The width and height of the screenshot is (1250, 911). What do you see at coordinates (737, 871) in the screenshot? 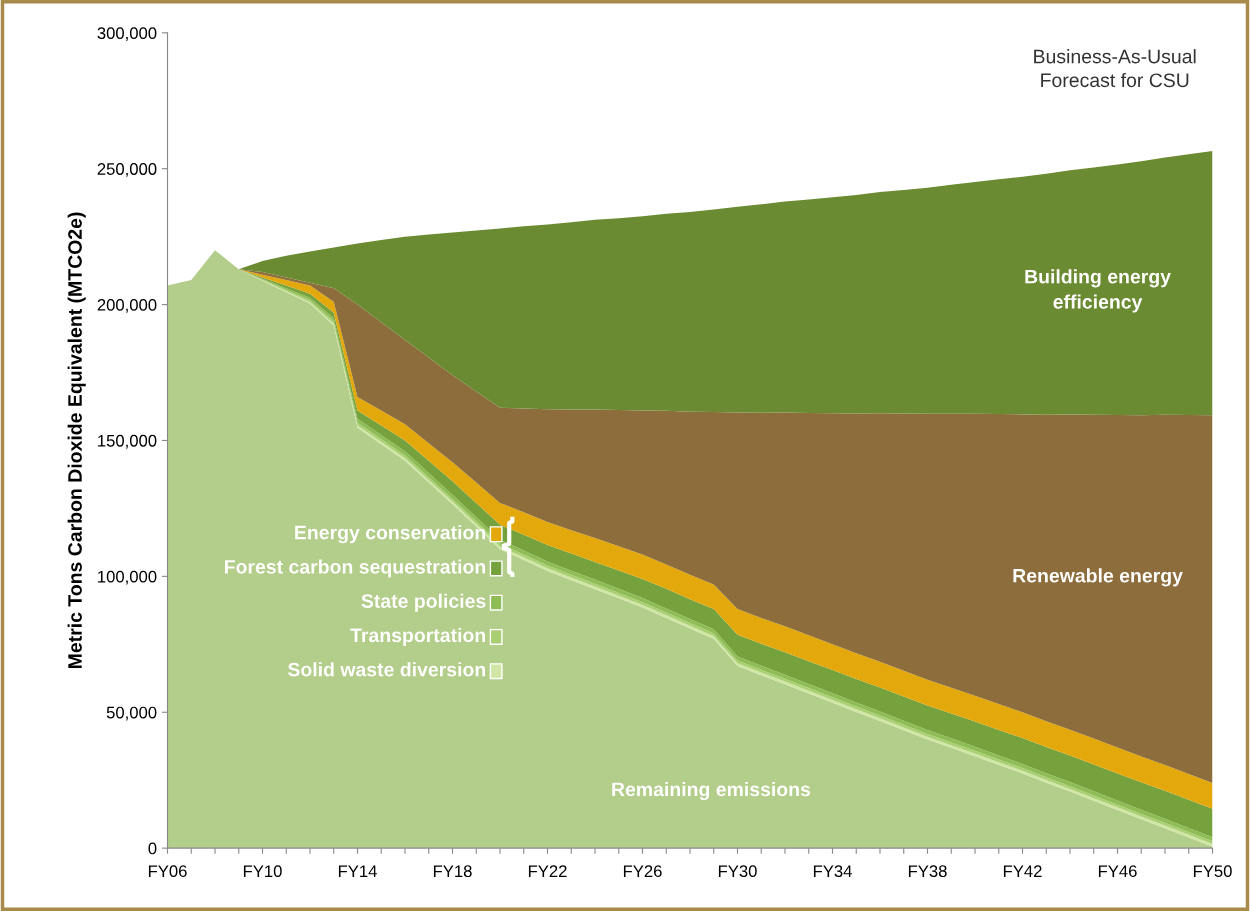
I see `x-tick-label: FY30` at bounding box center [737, 871].